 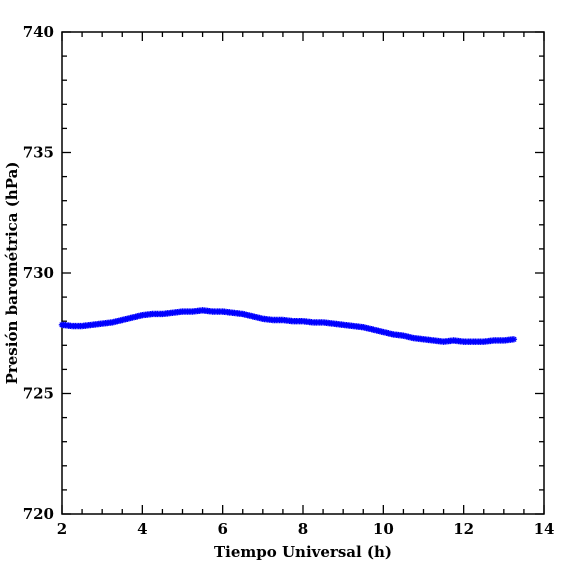 I want to click on x-tick-label: 6, so click(x=222, y=529).